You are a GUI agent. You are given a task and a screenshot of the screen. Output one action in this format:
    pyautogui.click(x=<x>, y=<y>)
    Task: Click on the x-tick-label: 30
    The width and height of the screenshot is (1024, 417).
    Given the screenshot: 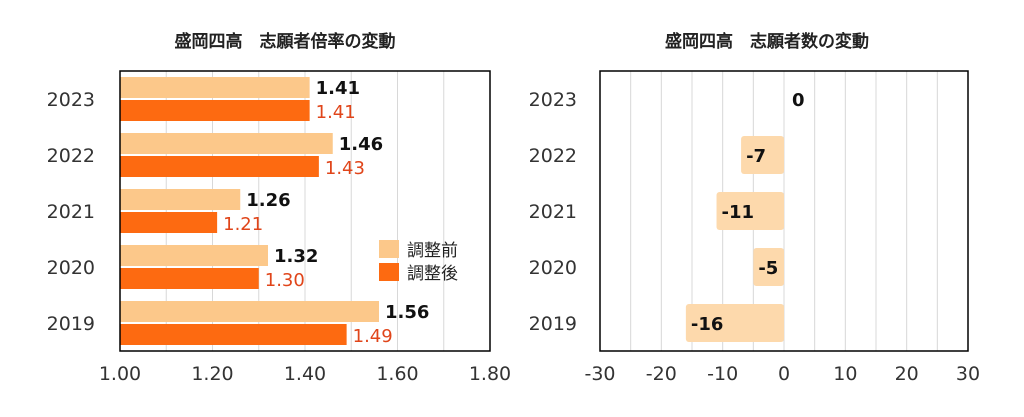 What is the action you would take?
    pyautogui.click(x=968, y=374)
    